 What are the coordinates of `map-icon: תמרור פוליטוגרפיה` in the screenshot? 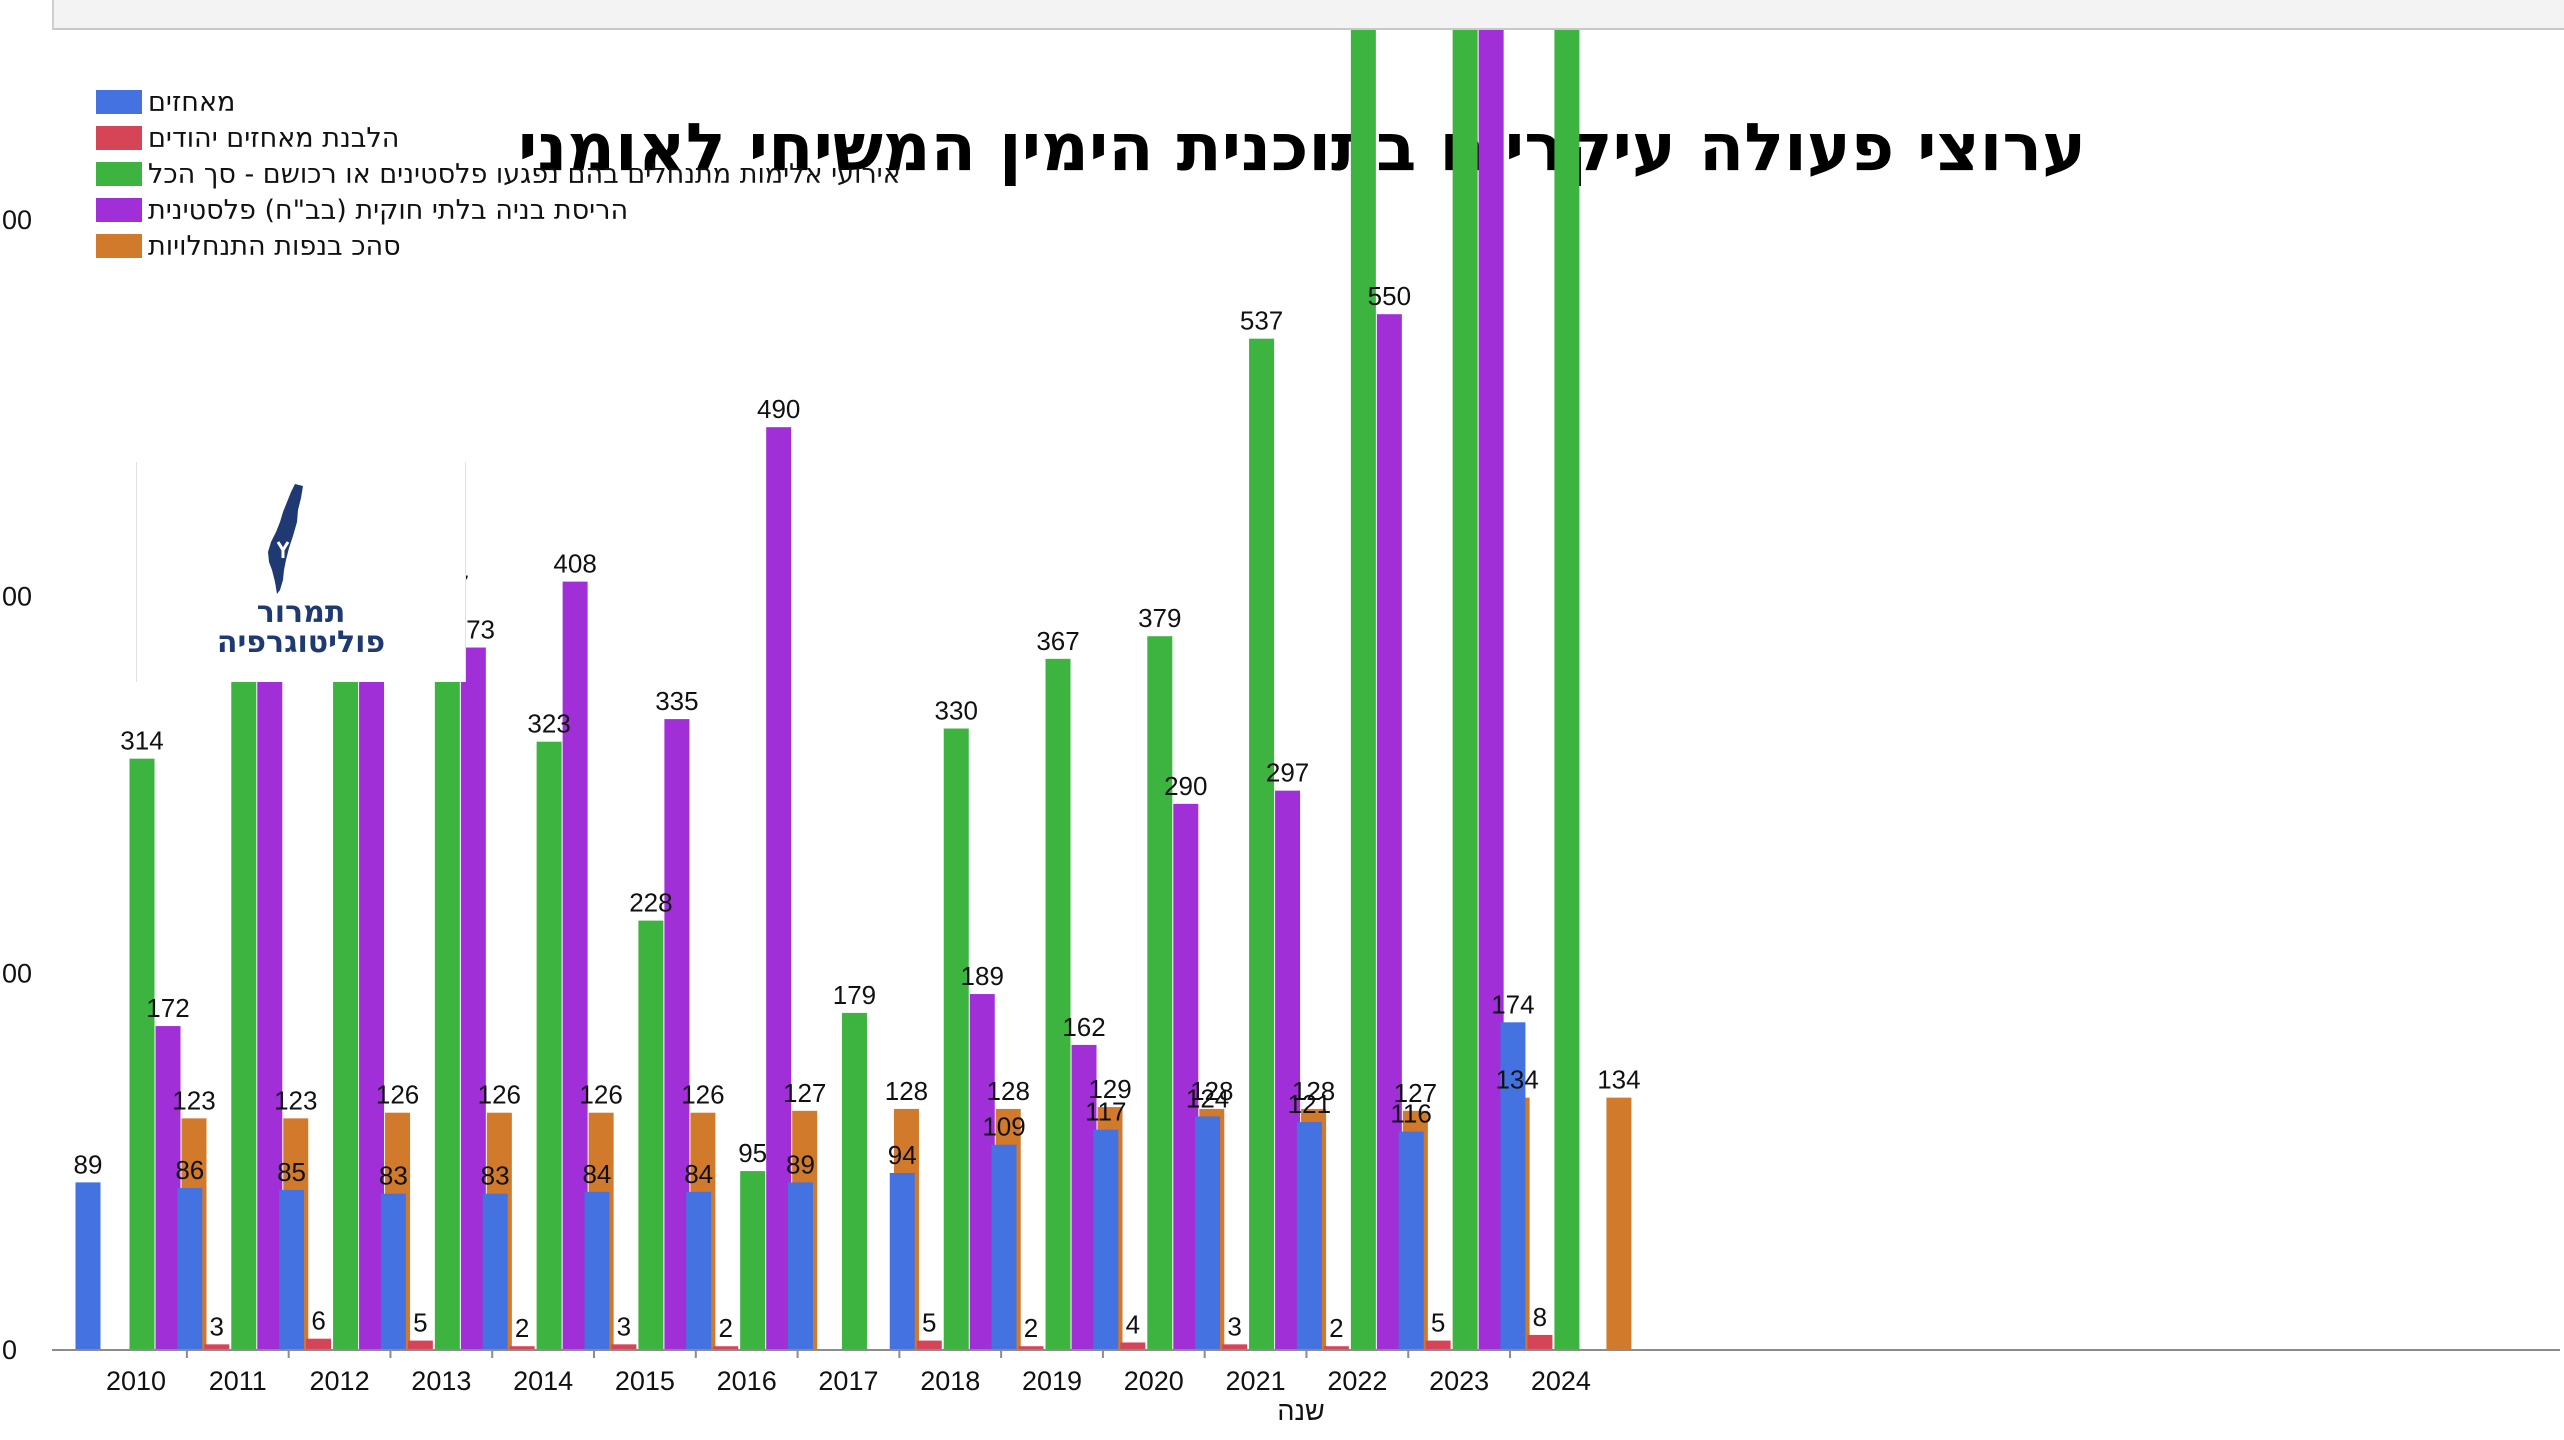 It's located at (301, 572).